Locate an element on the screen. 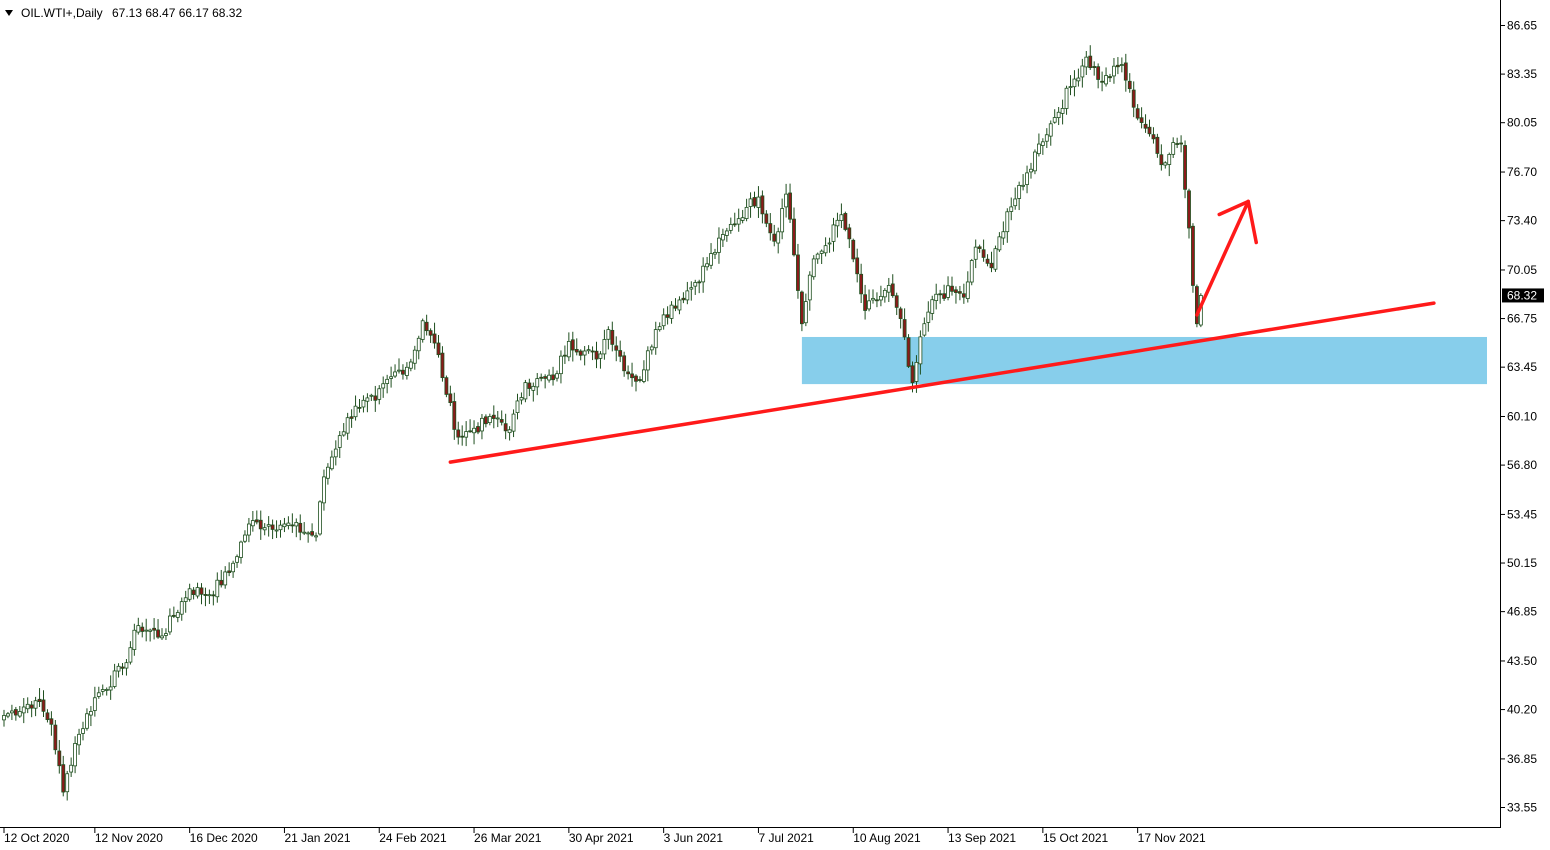  time-tick-label: 30 Apr 2021 is located at coordinates (601, 838).